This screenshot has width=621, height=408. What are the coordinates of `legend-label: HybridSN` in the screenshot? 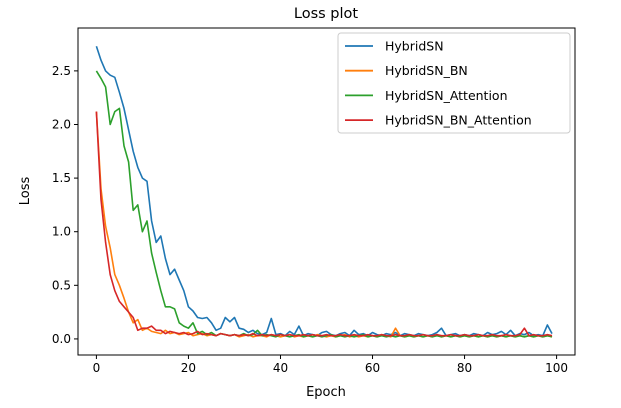 It's located at (414, 46).